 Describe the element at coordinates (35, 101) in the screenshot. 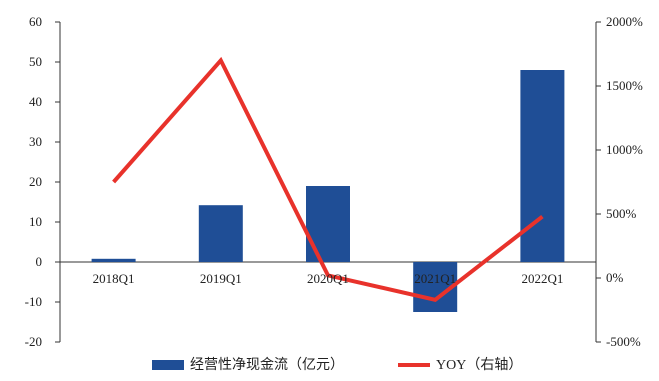

I see `left-tick-label: 40` at that location.